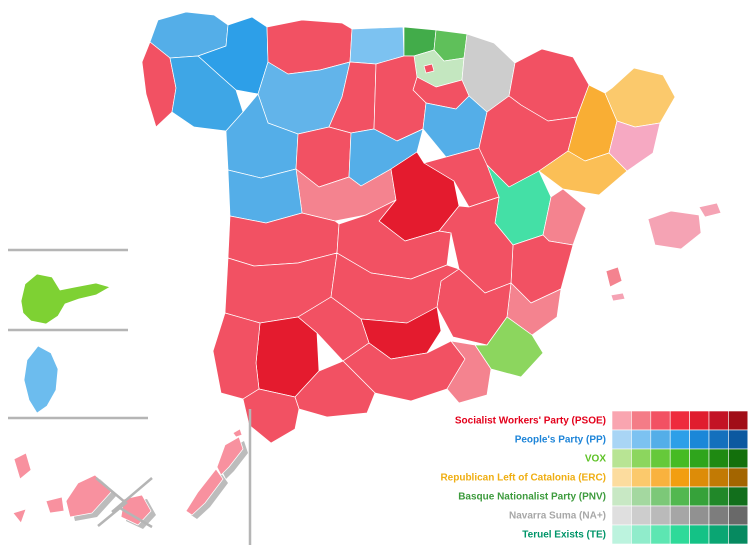  What do you see at coordinates (564, 535) in the screenshot?
I see `legend-label-te: Teruel Exists (TE)` at bounding box center [564, 535].